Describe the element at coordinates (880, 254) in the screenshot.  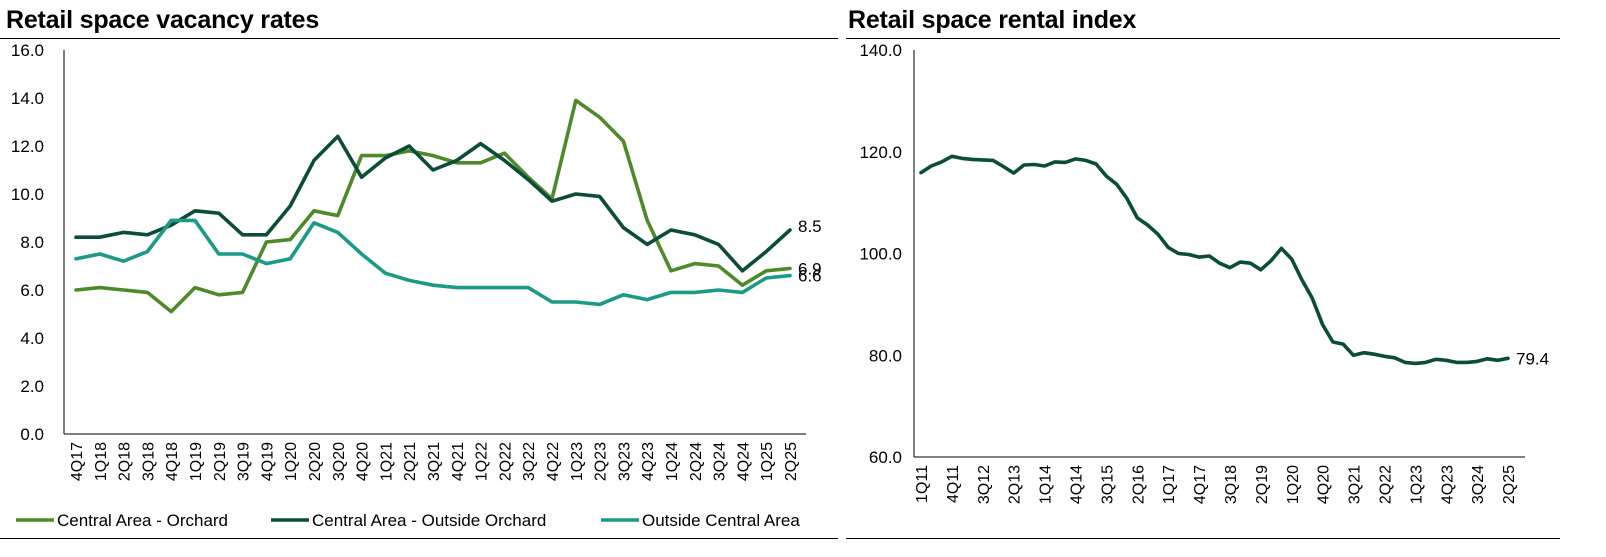
I see `y-tick-label: 100.0` at that location.